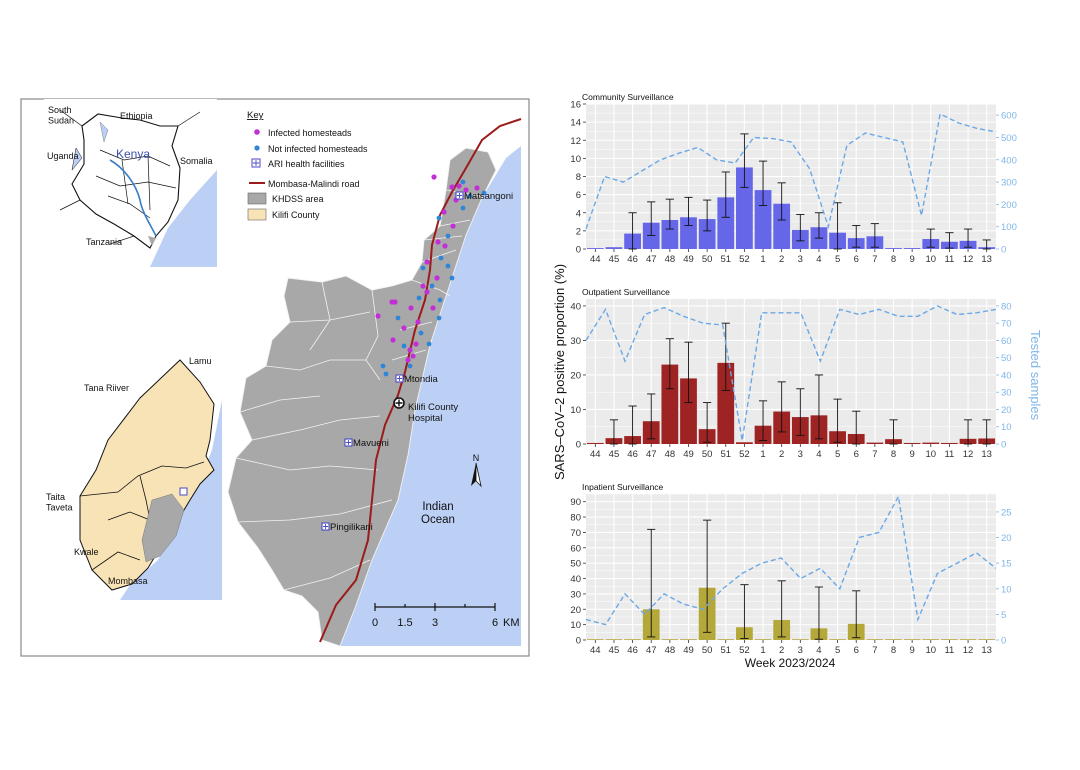  Describe the element at coordinates (1006, 358) in the screenshot. I see `y2-tick-label: 50` at that location.